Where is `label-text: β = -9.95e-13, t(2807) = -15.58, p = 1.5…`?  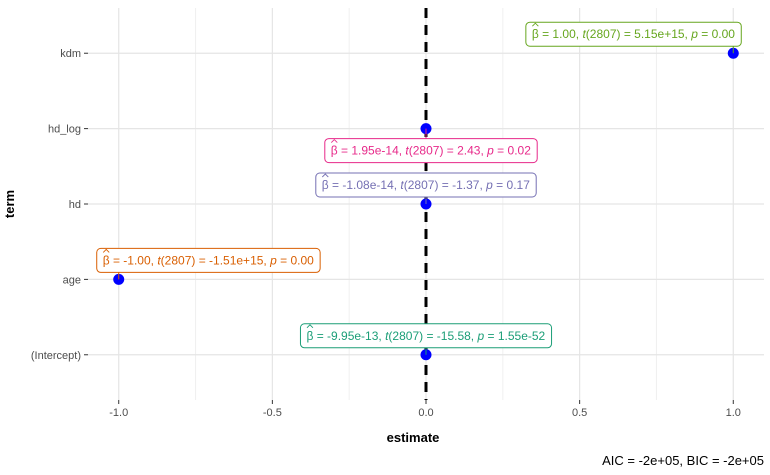 label-text: β = -9.95e-13, t(2807) = -15.58, p = 1.5… is located at coordinates (425, 336).